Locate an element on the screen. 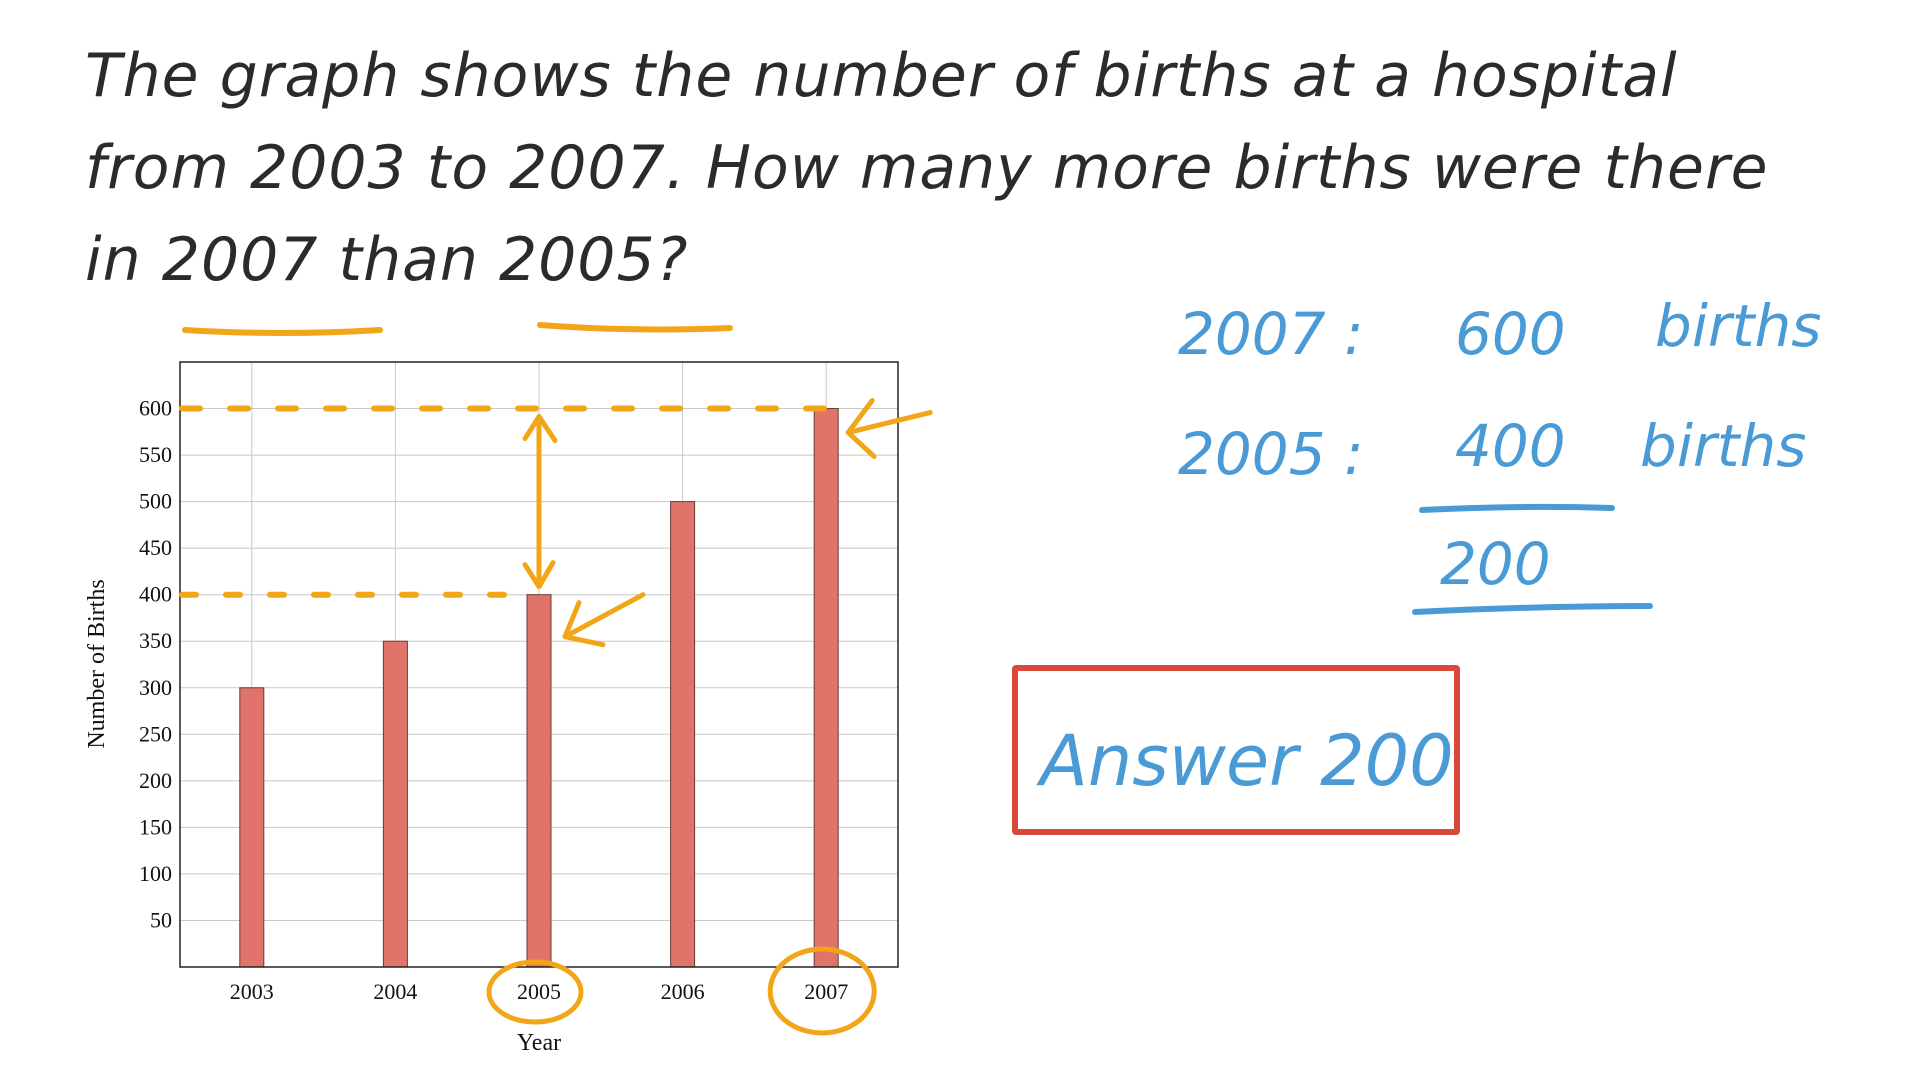 This screenshot has width=1920, height=1080. question-line-3: in 2007 than 2005? is located at coordinates (387, 260).